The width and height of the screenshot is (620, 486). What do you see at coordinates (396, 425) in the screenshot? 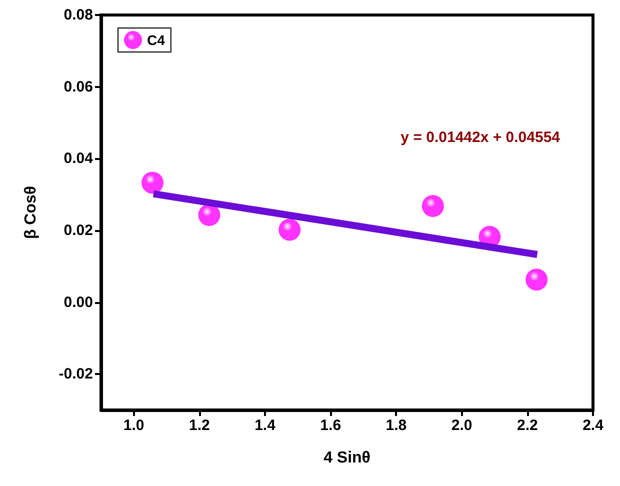
I see `x-tick-label: 1.8` at bounding box center [396, 425].